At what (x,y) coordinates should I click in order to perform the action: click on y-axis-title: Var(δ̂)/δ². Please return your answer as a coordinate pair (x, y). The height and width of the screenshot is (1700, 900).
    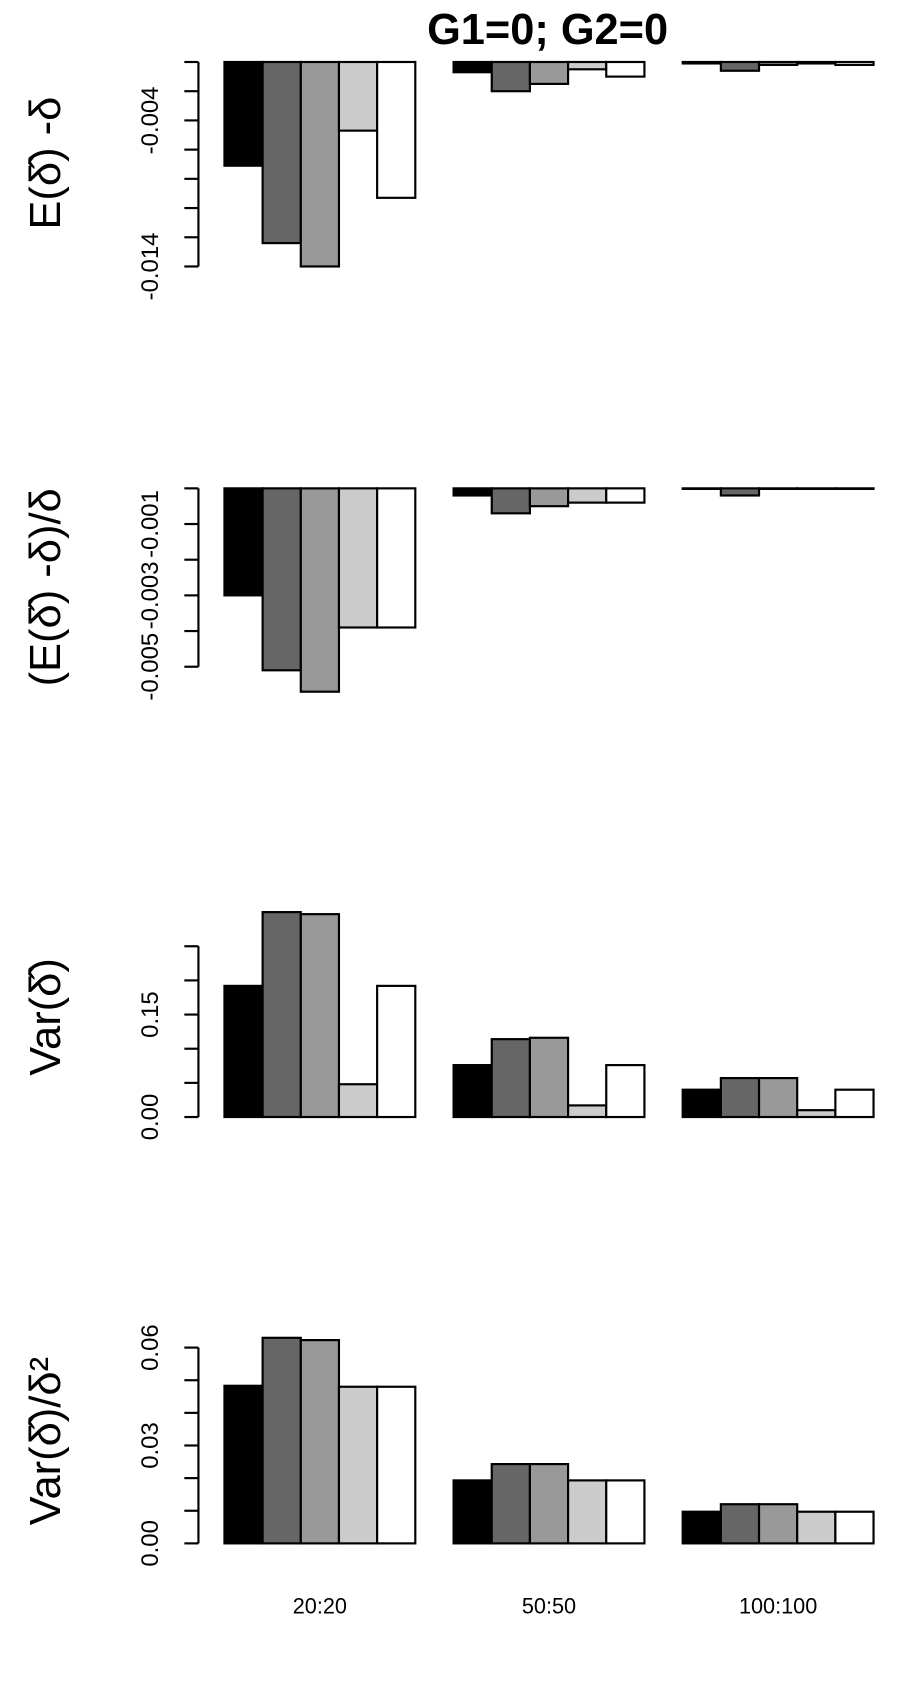
    Looking at the image, I should click on (46, 1441).